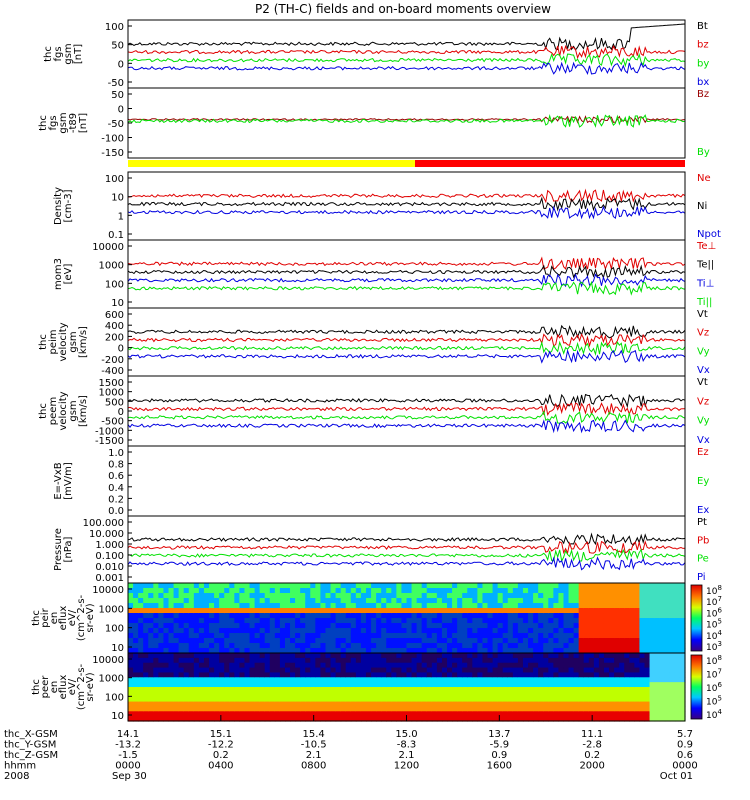  I want to click on ylabel-peim_velocity: thc peim velocity gsm [km/s], so click(63, 341).